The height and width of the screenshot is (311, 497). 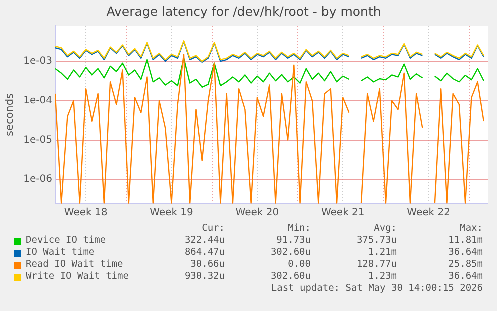 What do you see at coordinates (38, 140) in the screenshot?
I see `y-tick-label: 1e-05` at bounding box center [38, 140].